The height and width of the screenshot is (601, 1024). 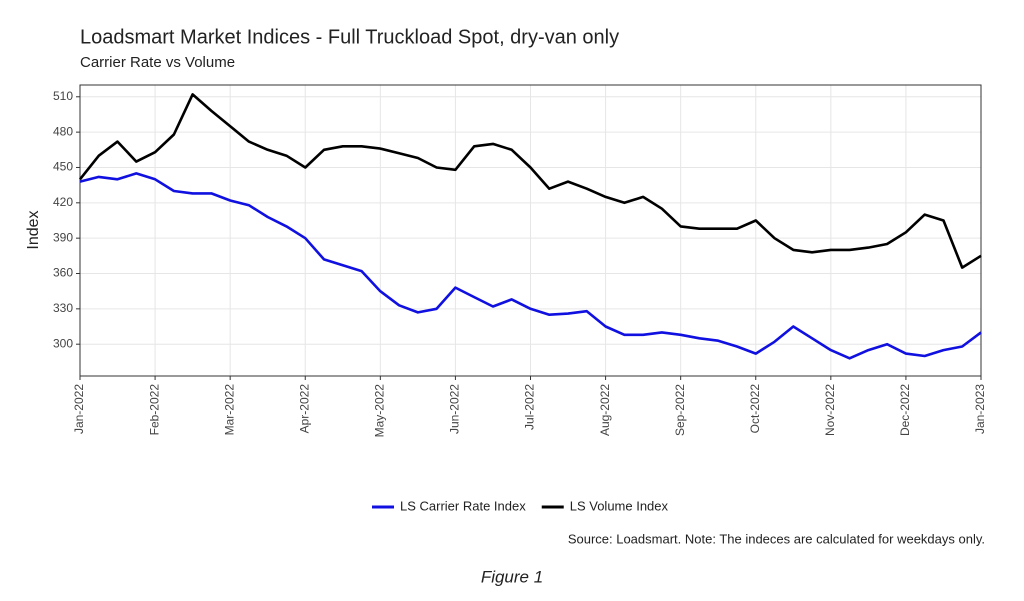 What do you see at coordinates (830, 410) in the screenshot?
I see `x-tick-label: Nov-2022` at bounding box center [830, 410].